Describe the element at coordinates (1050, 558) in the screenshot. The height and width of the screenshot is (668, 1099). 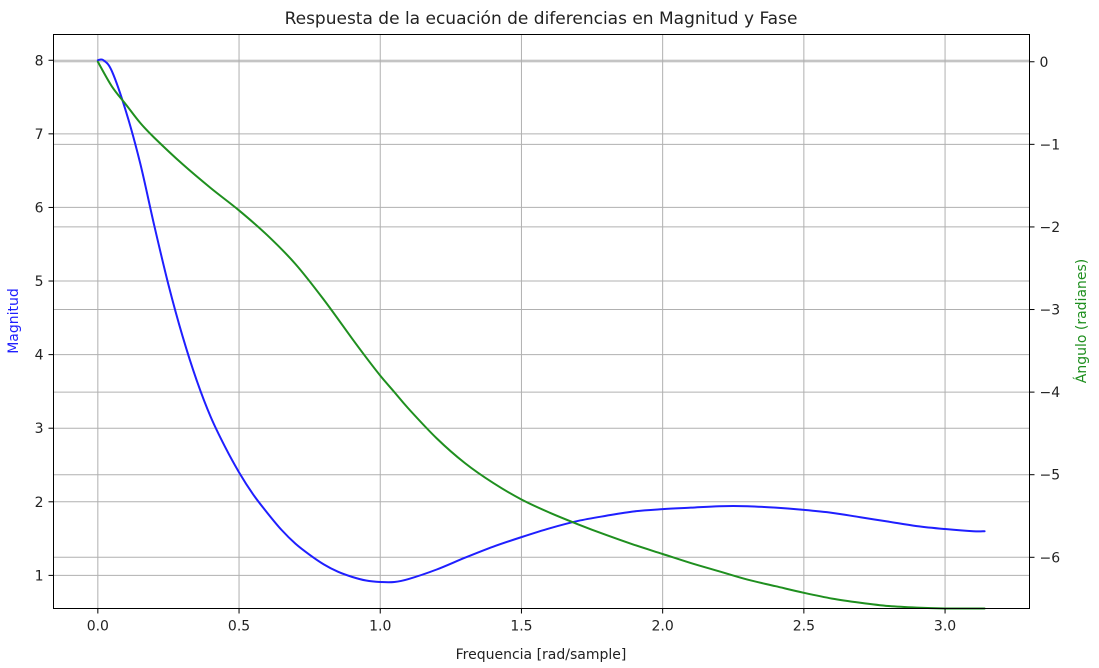
I see `y2-tick-label: −6` at that location.